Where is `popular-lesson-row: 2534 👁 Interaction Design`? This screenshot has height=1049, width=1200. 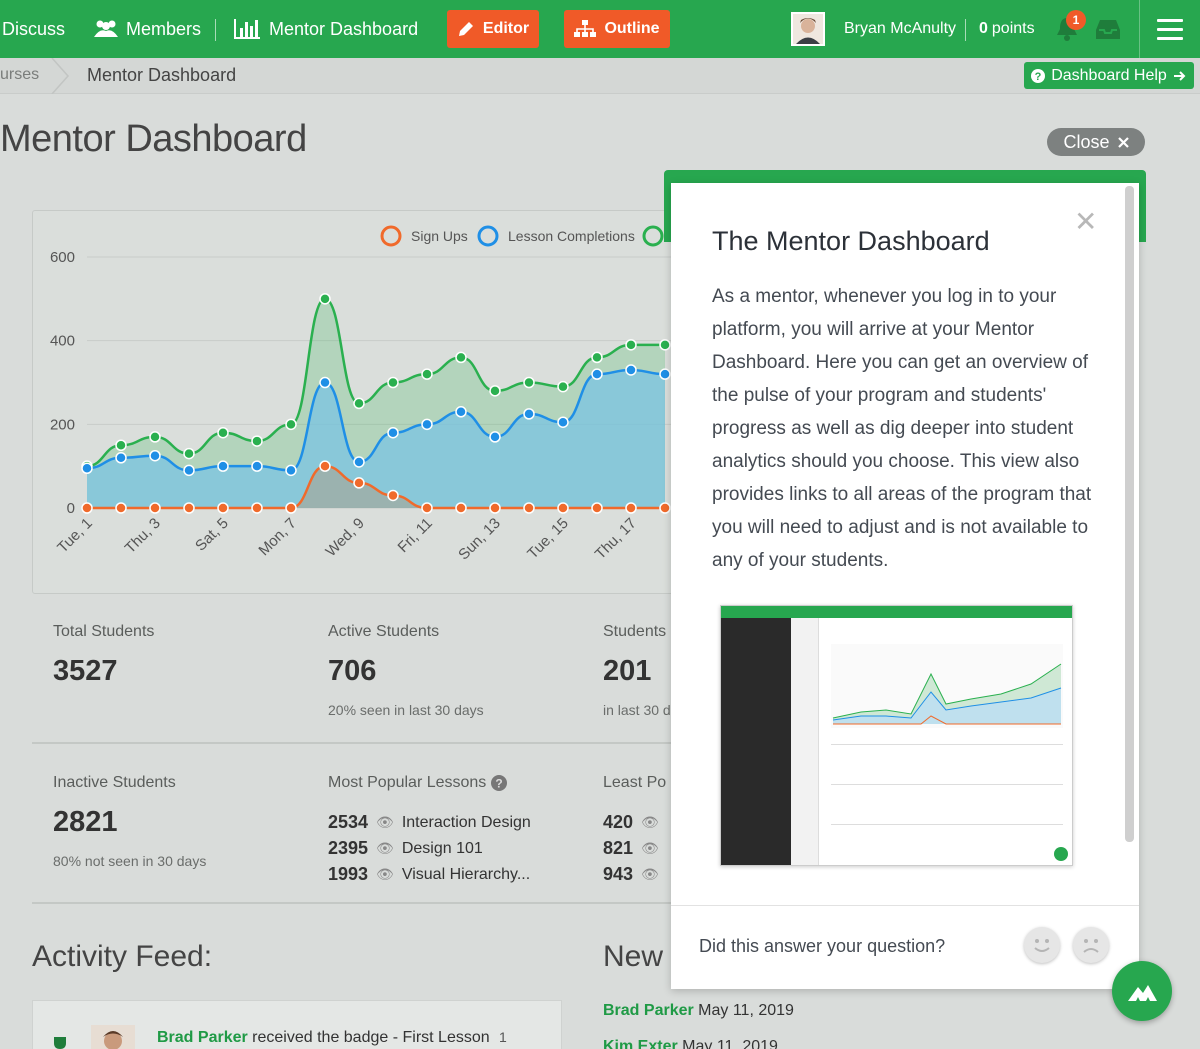
popular-lesson-row: 2534 👁 Interaction Design is located at coordinates (429, 822).